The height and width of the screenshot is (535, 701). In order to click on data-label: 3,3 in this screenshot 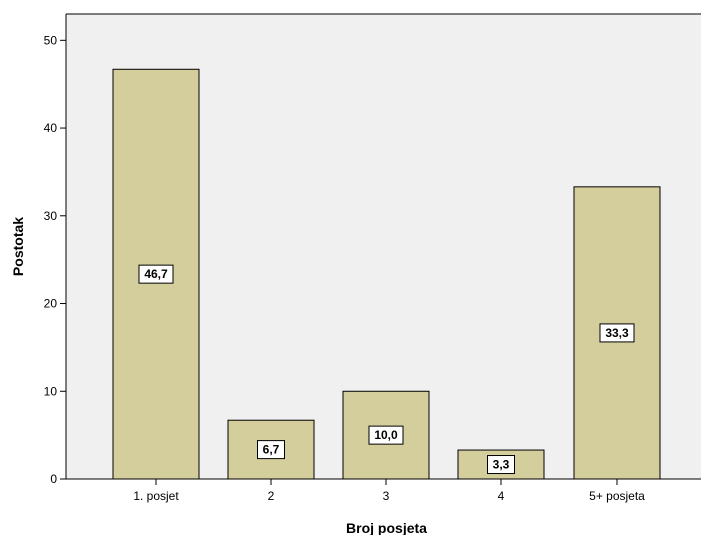, I will do `click(501, 465)`.